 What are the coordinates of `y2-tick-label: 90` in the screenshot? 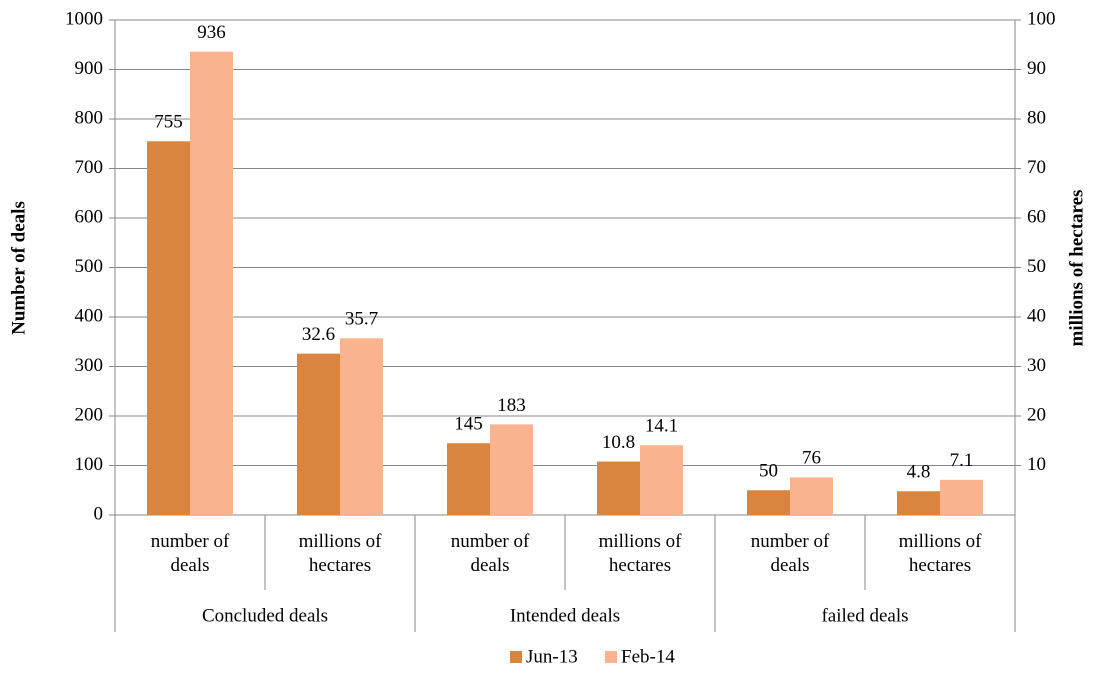 It's located at (1036, 68).